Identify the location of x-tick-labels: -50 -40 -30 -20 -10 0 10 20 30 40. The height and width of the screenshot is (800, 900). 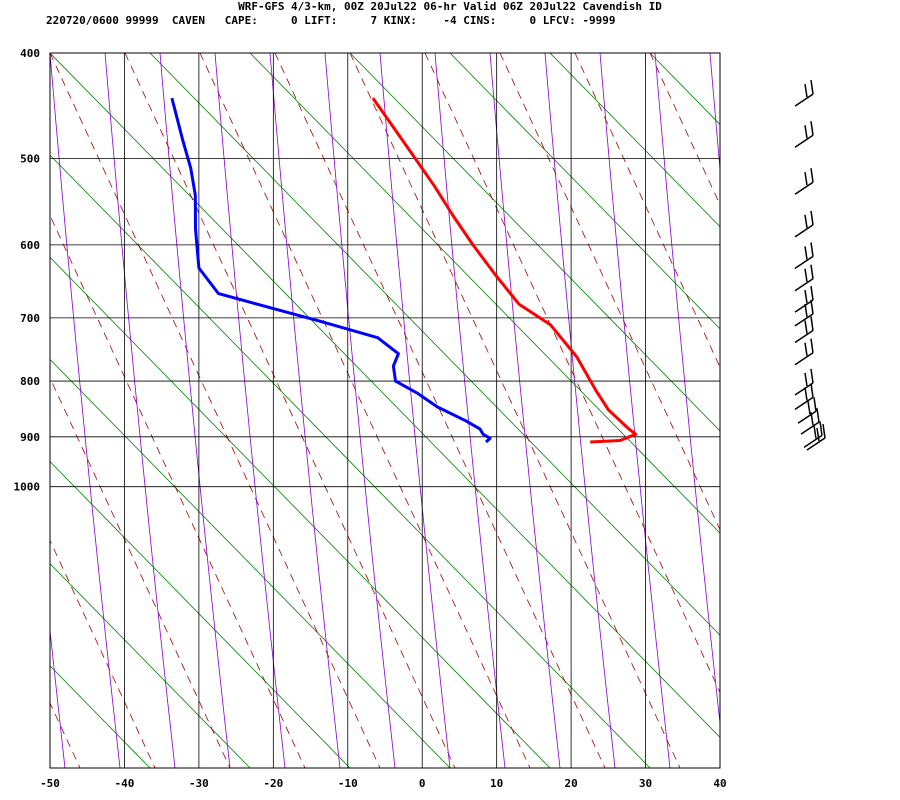
(383, 783).